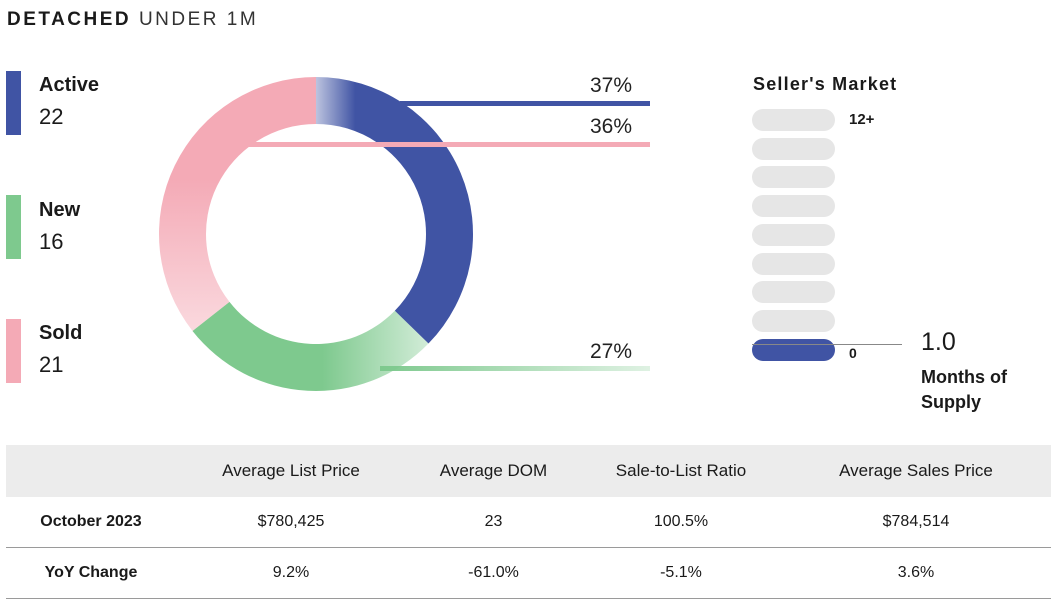  Describe the element at coordinates (445, 144) in the screenshot. I see `leader-line-sold` at that location.